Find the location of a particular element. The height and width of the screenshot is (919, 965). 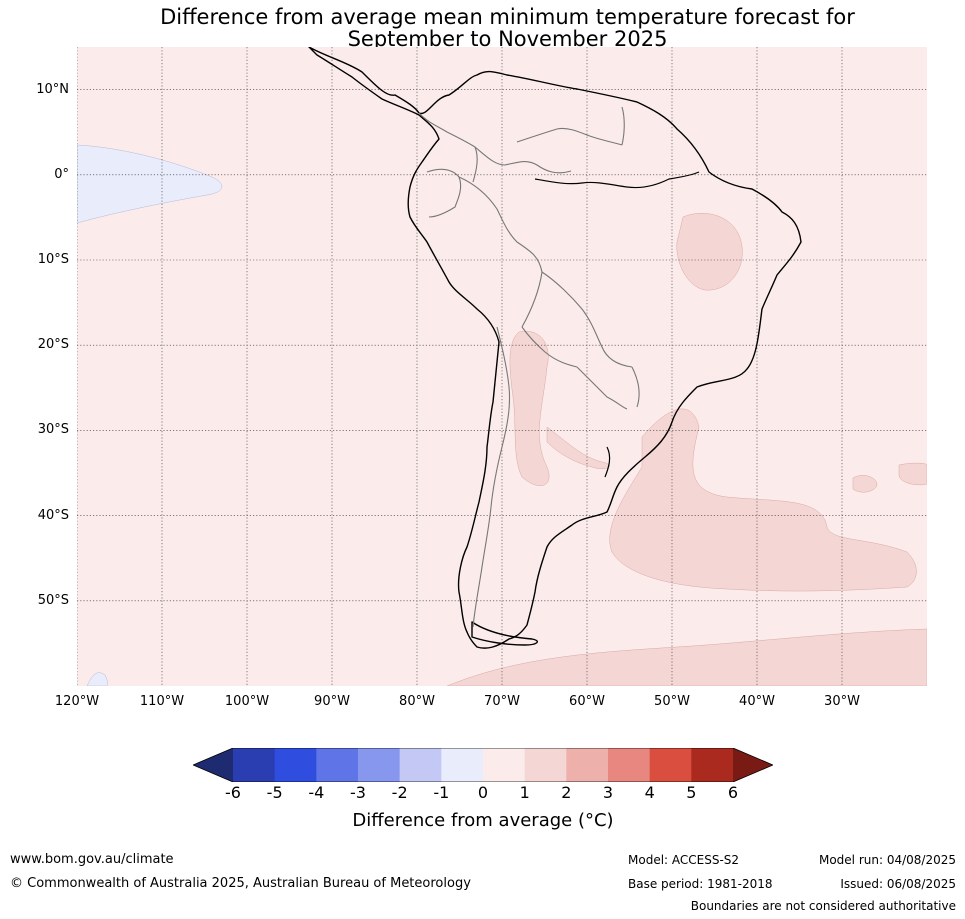

colorbar-tick-label: 1 is located at coordinates (524, 792).